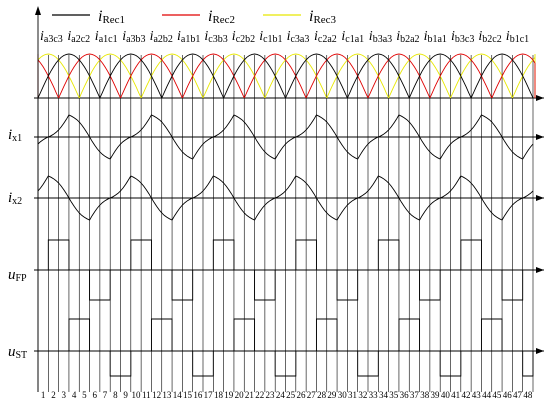 The image size is (550, 404). Describe the element at coordinates (394, 395) in the screenshot. I see `interval-number: 35` at that location.